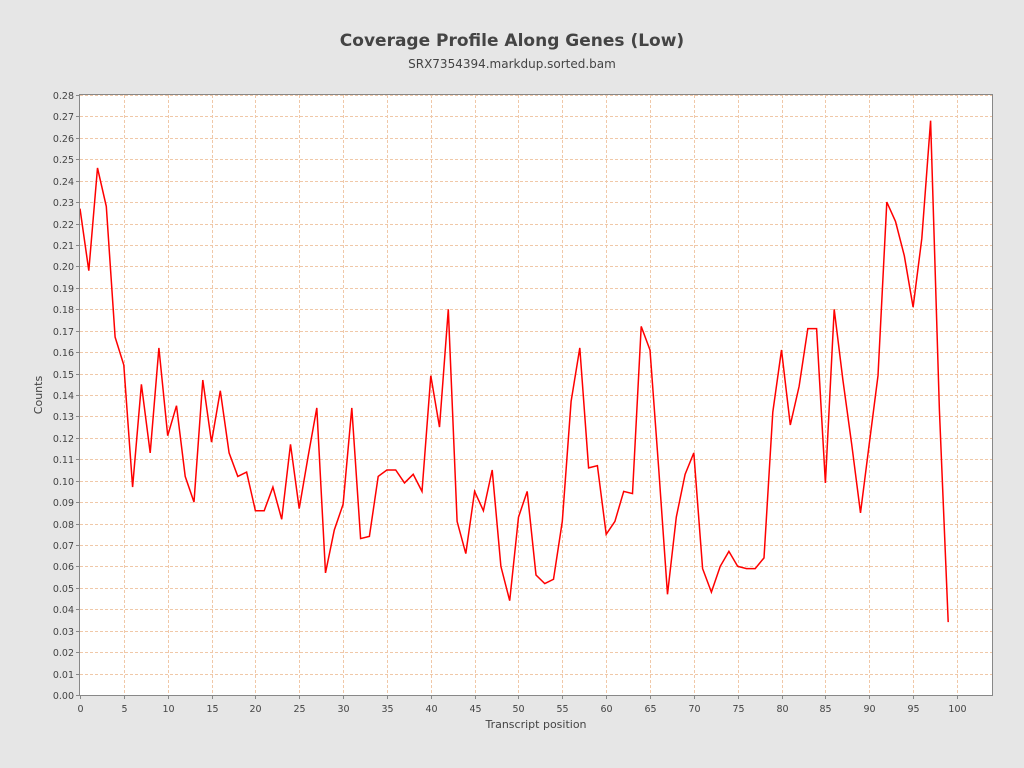 The height and width of the screenshot is (768, 1024). I want to click on y-tick-label: 0.01, so click(63, 675).